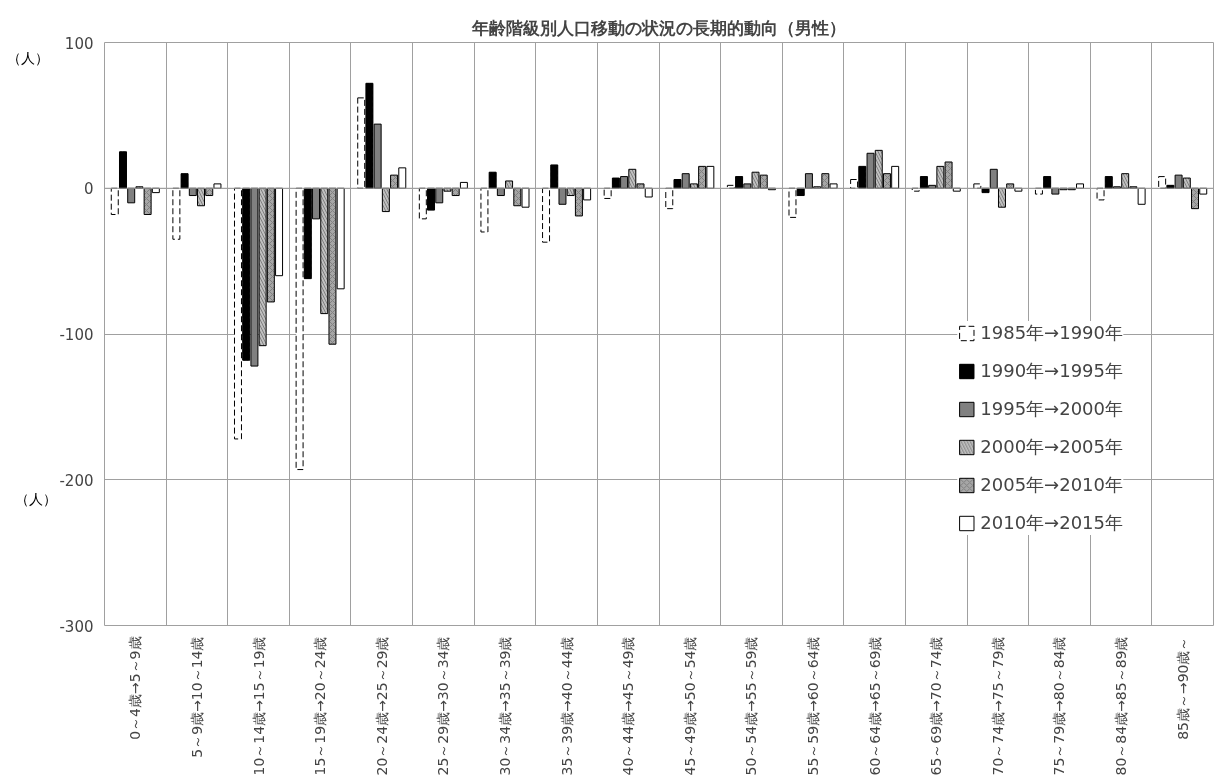 The height and width of the screenshot is (778, 1219). What do you see at coordinates (76, 480) in the screenshot?
I see `y-tick-label: -200` at bounding box center [76, 480].